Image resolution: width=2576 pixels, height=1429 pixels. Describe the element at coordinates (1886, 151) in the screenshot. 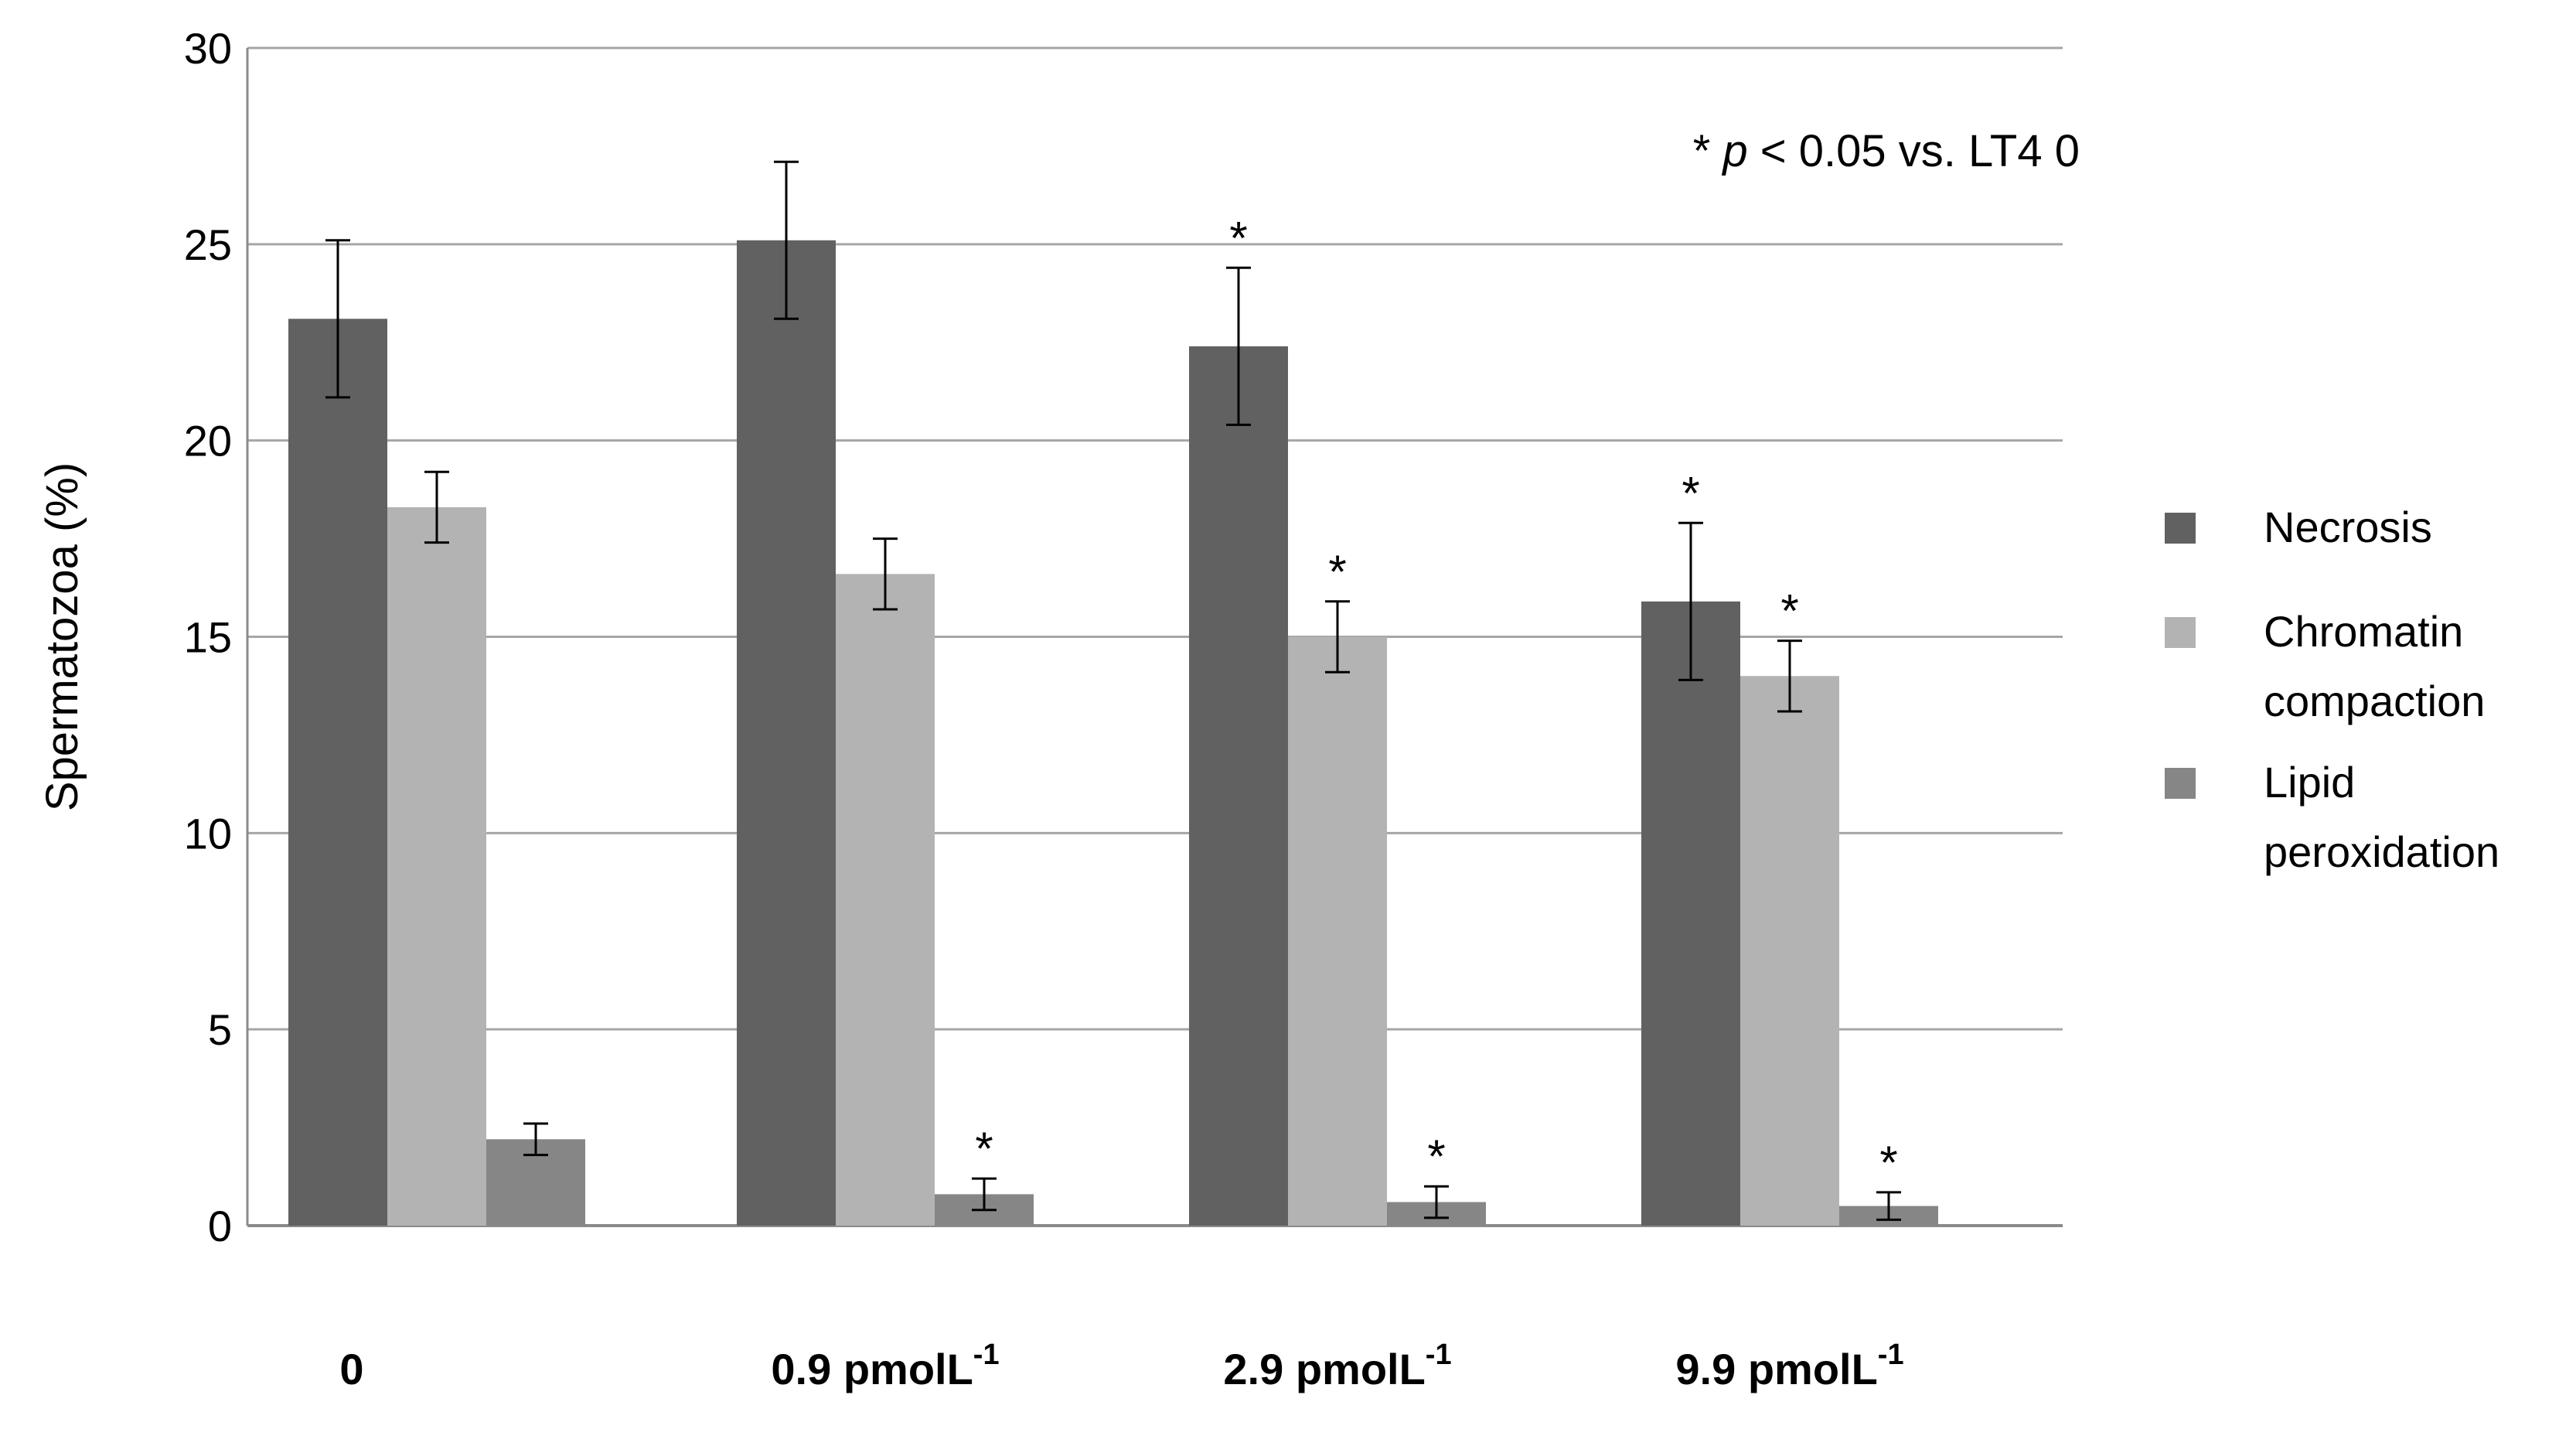

I see `significance-annotation: * p < 0.05 vs. LT4 0` at that location.